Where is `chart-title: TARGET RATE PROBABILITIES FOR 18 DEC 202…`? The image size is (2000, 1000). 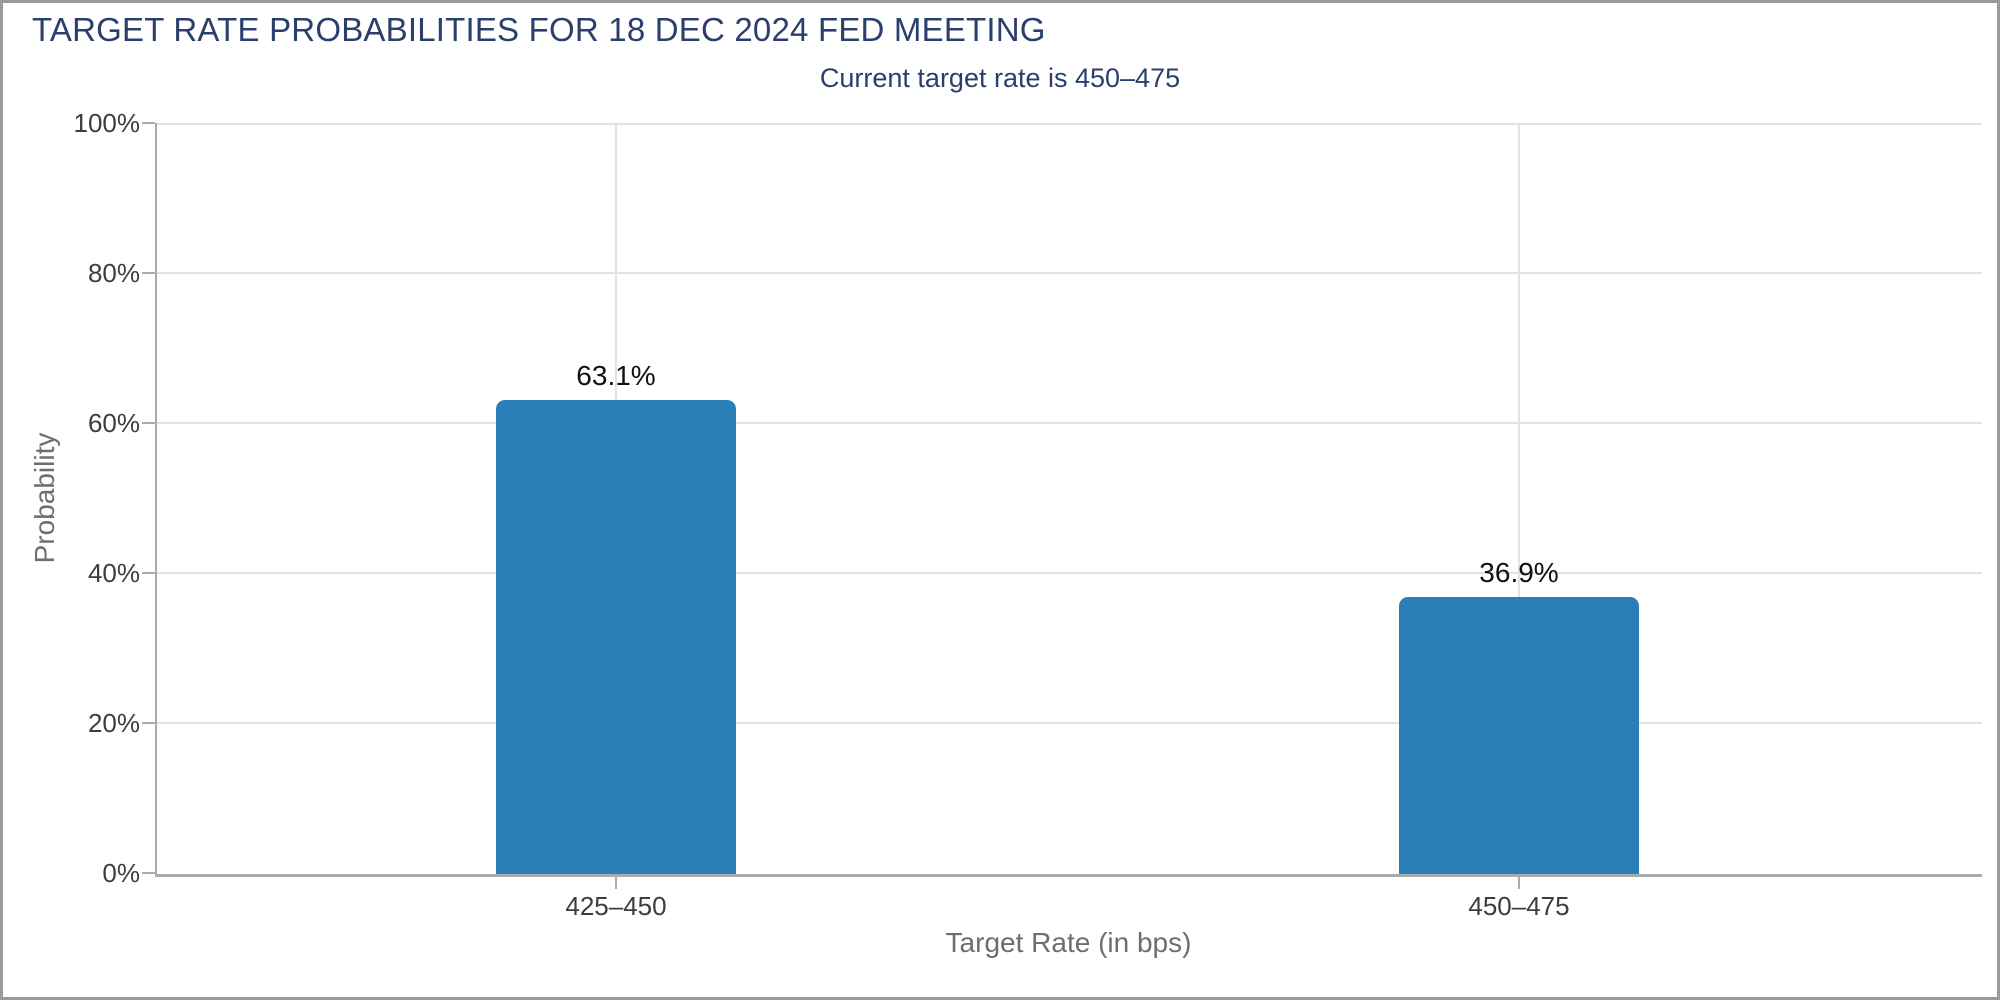
chart-title: TARGET RATE PROBABILITIES FOR 18 DEC 202… is located at coordinates (539, 29).